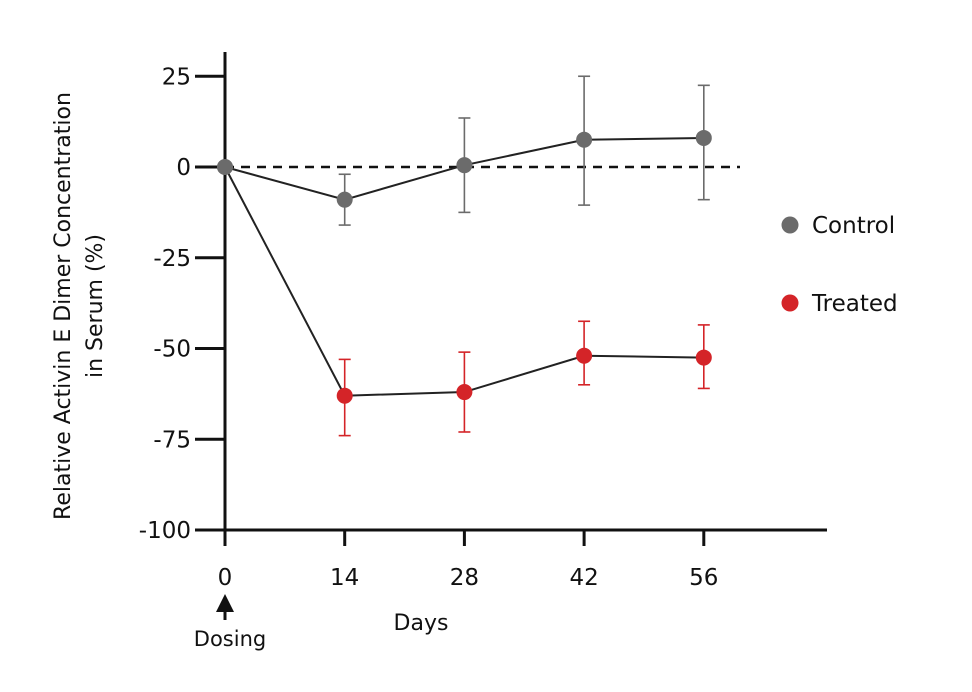 The height and width of the screenshot is (692, 972). I want to click on legend-control-label: Control, so click(853, 226).